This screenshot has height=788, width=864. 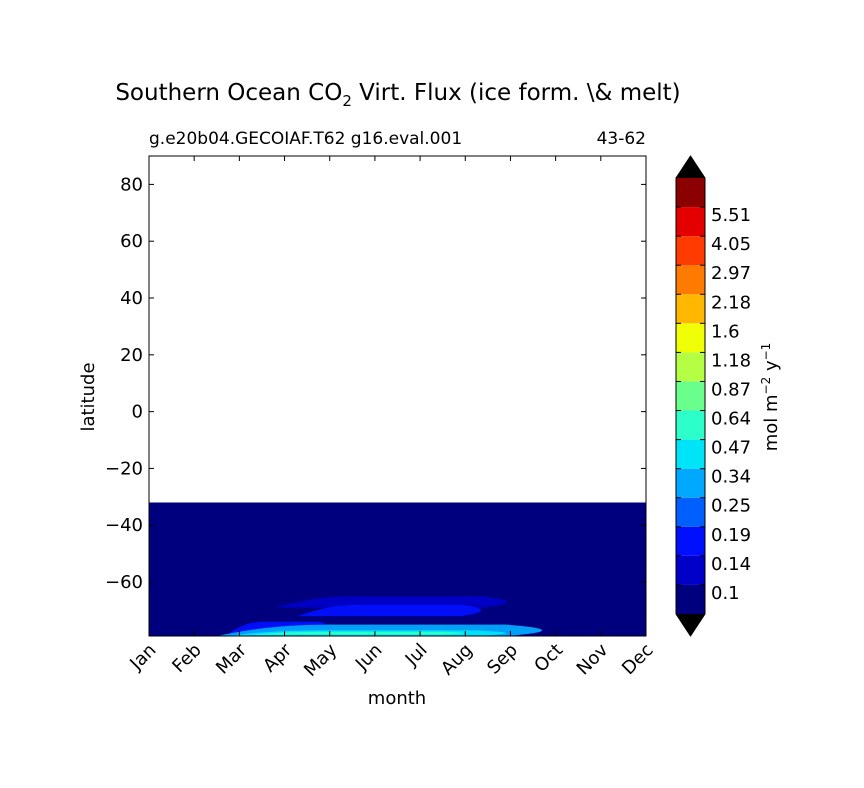 I want to click on x-tick-label: Sep, so click(x=502, y=659).